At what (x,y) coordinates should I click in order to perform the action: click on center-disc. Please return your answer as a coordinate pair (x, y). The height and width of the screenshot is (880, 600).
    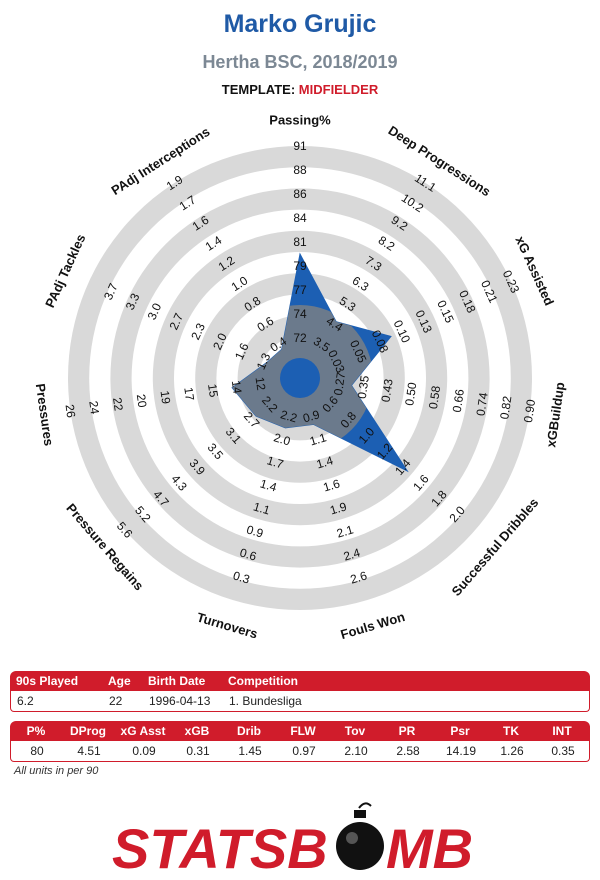
    Looking at the image, I should click on (300, 378).